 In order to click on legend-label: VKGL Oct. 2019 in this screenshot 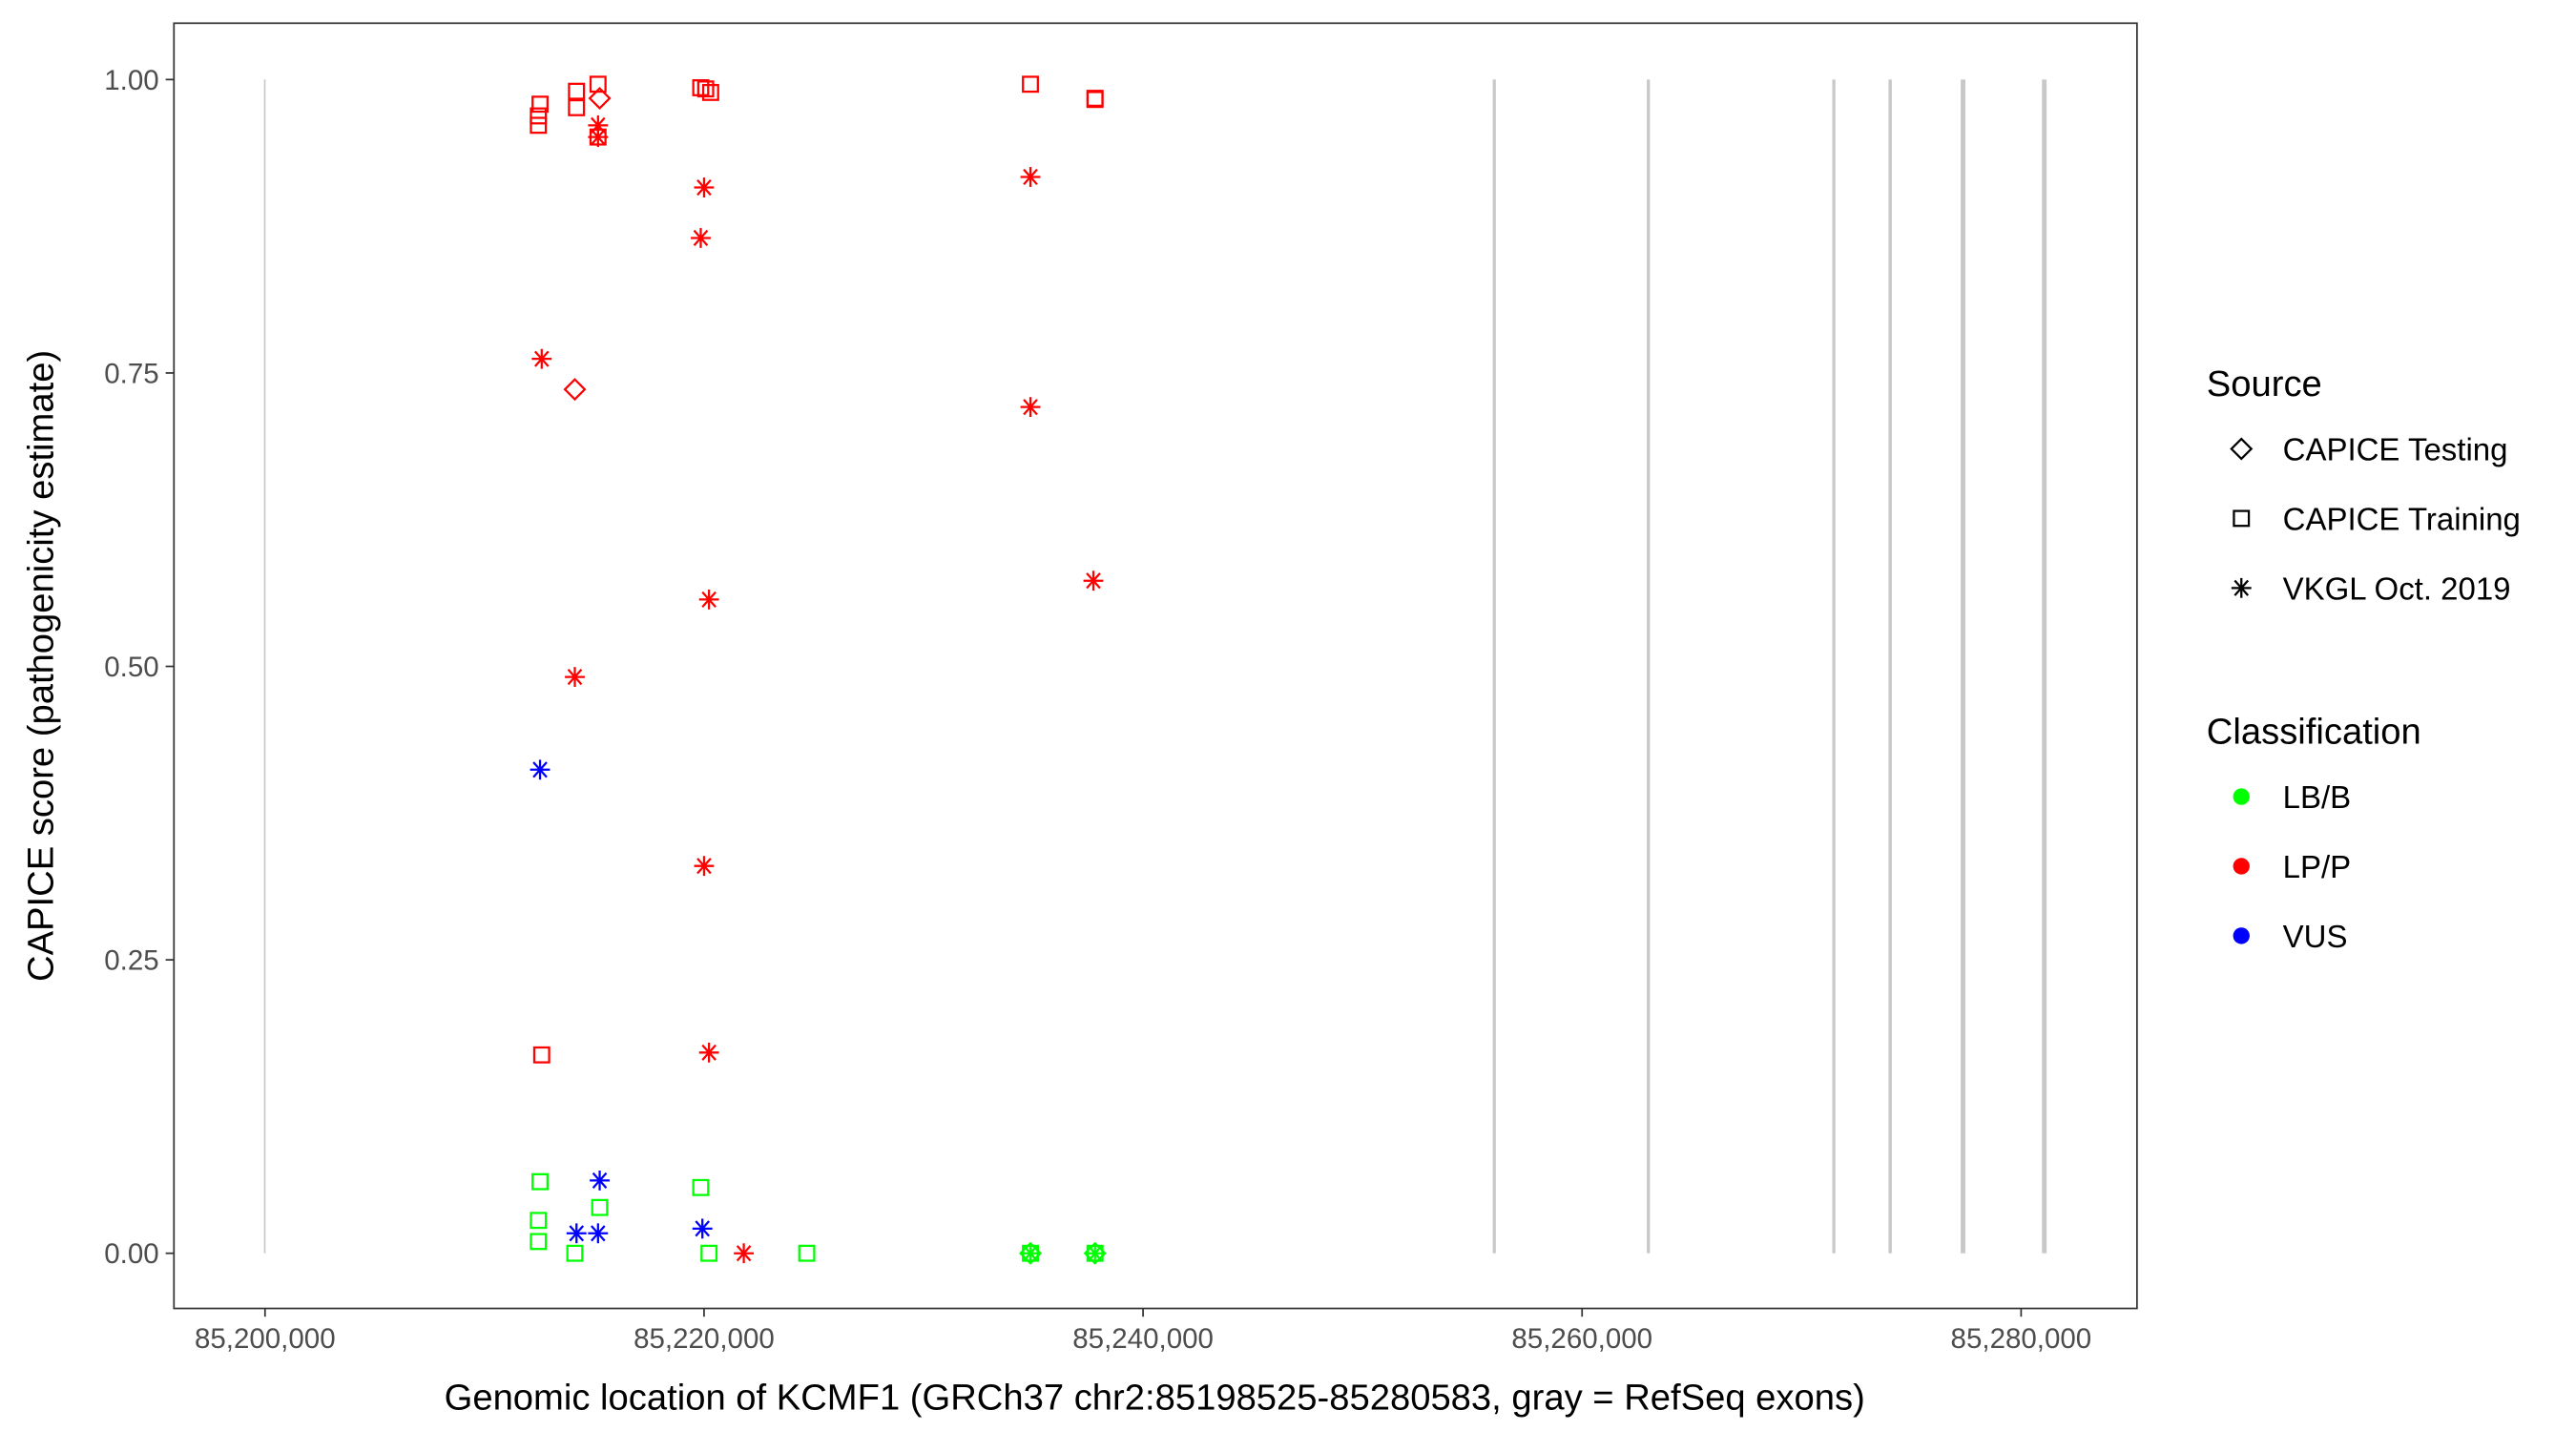, I will do `click(2397, 588)`.